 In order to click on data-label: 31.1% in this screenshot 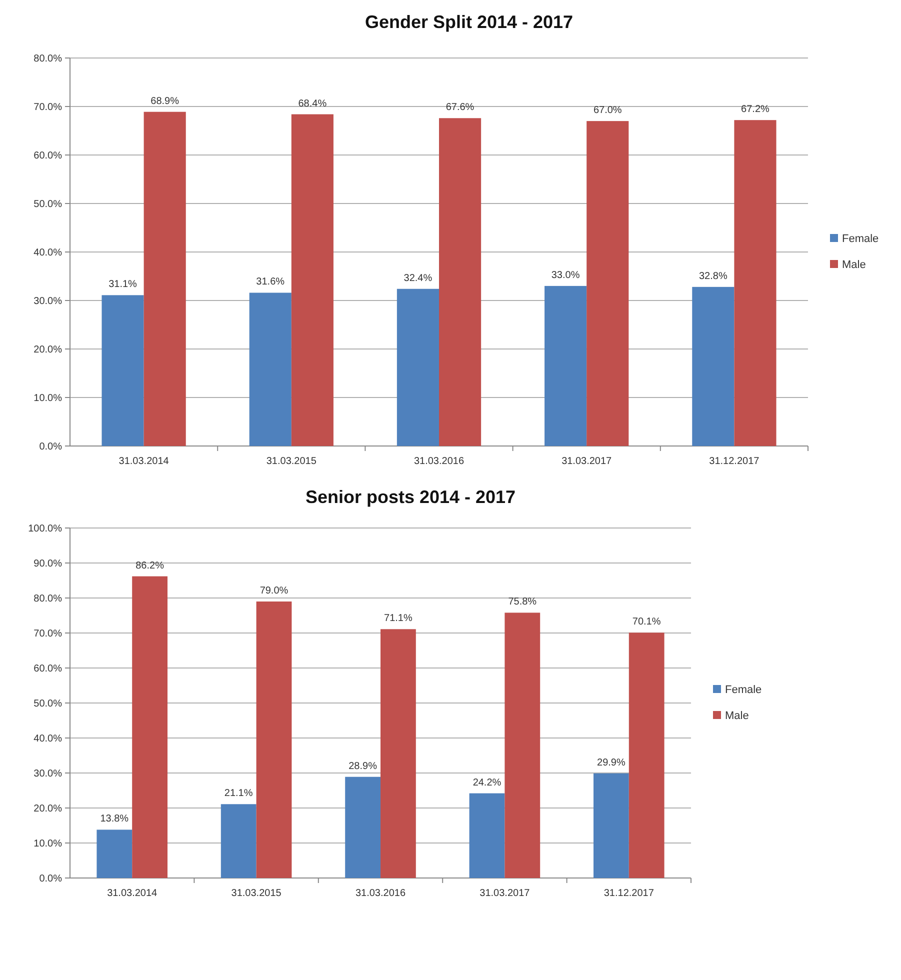, I will do `click(123, 284)`.